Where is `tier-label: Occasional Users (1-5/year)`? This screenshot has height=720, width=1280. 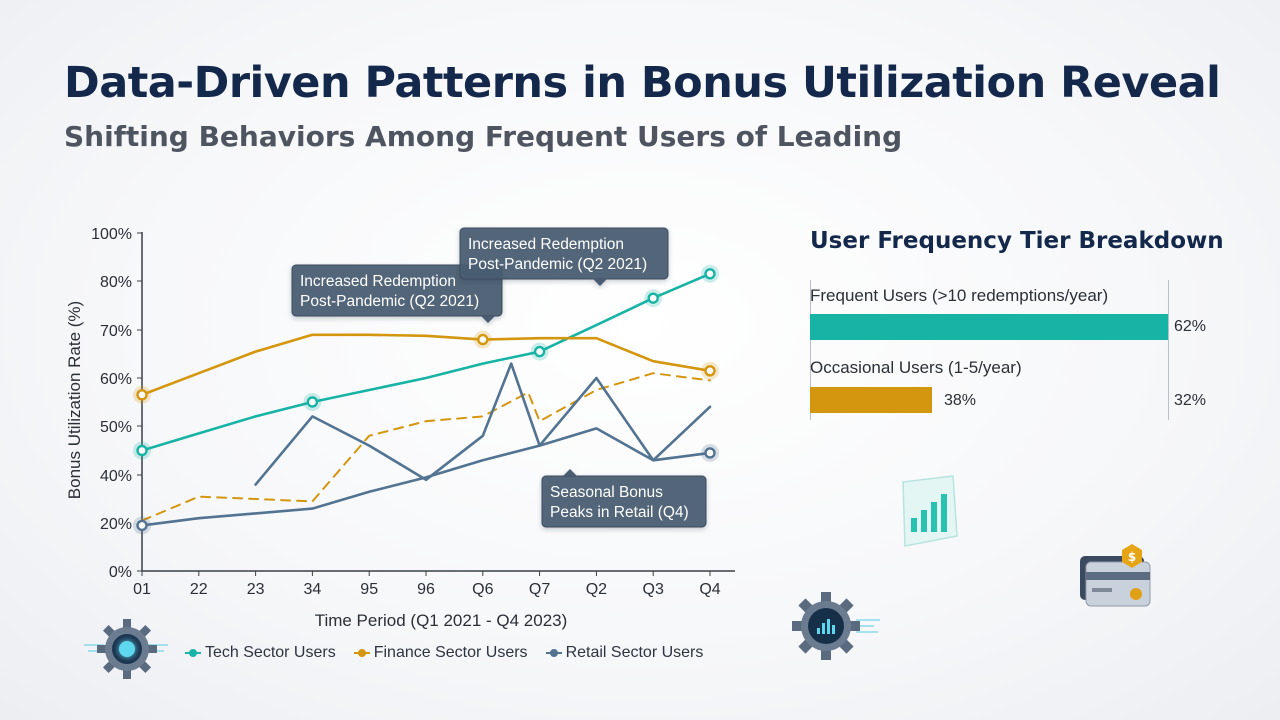 tier-label: Occasional Users (1-5/year) is located at coordinates (916, 367).